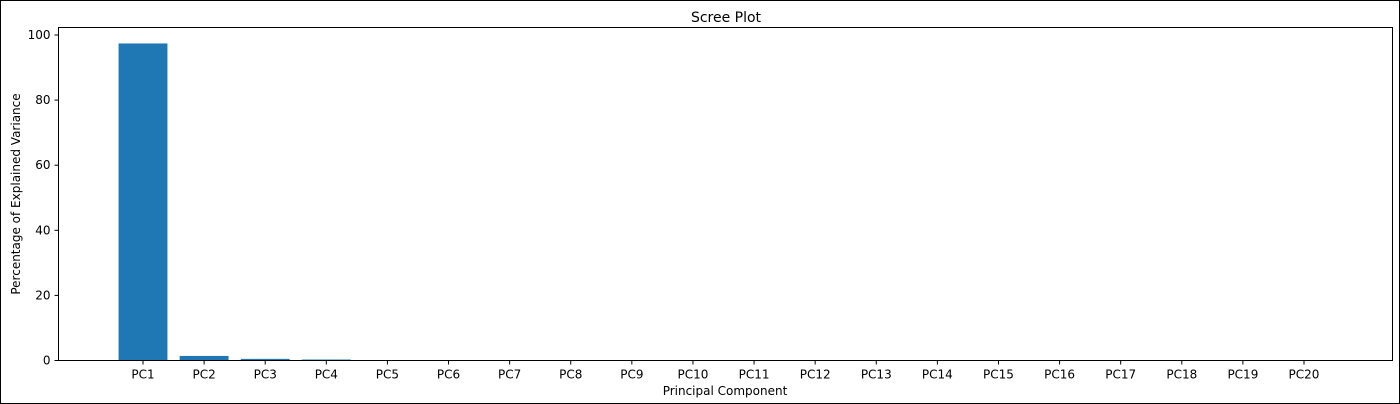 The height and width of the screenshot is (404, 1400). What do you see at coordinates (448, 375) in the screenshot?
I see `x-tick-label: PC6` at bounding box center [448, 375].